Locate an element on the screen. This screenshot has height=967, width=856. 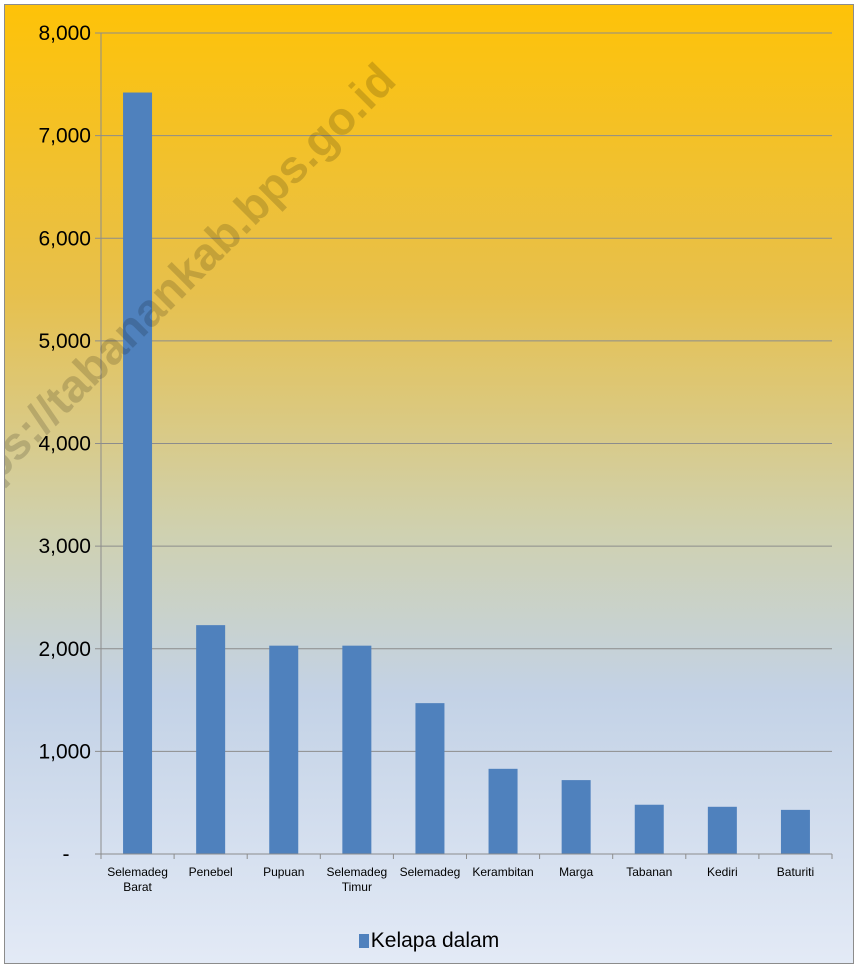
legend: Kelapa dalam is located at coordinates (429, 941).